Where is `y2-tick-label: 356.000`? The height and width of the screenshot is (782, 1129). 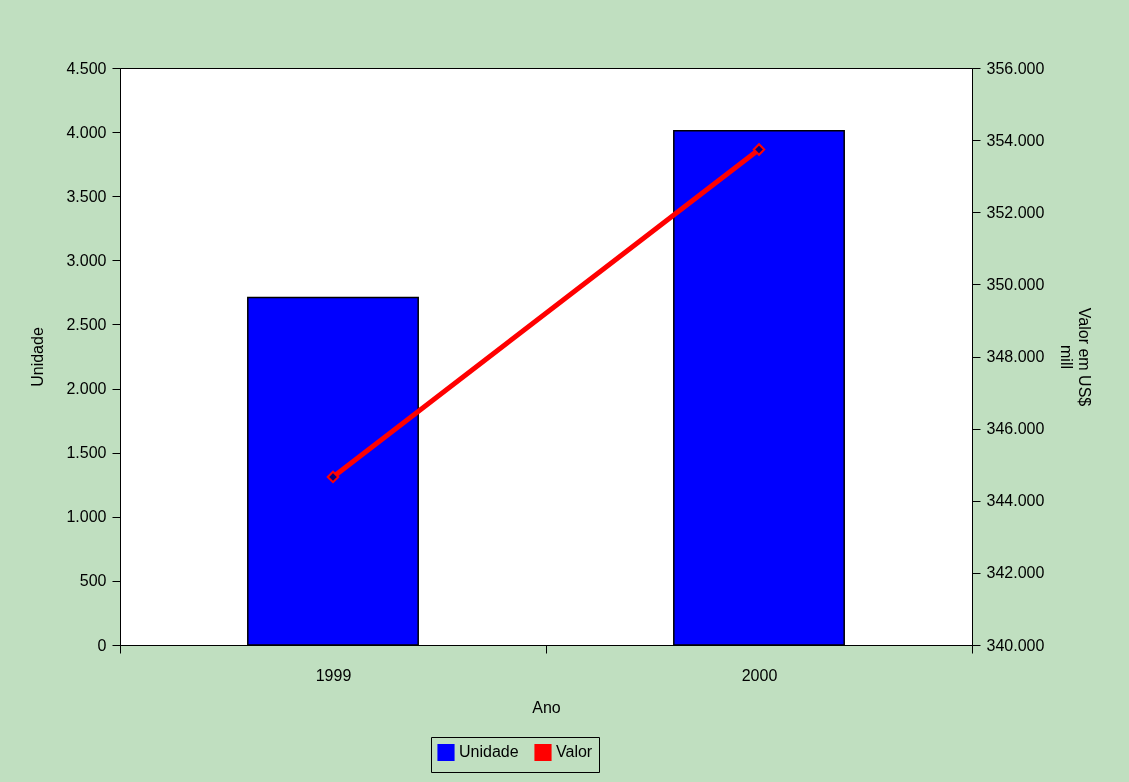
y2-tick-label: 356.000 is located at coordinates (1015, 68).